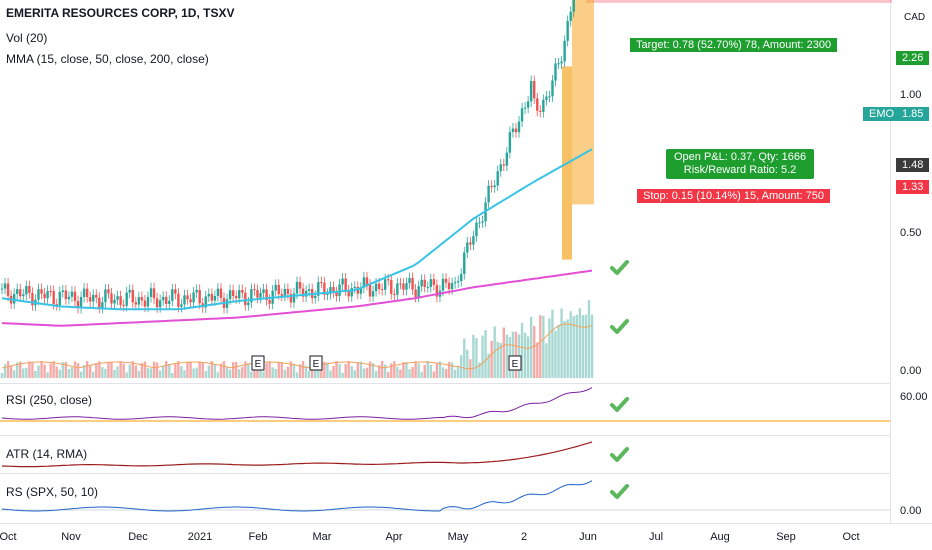 The height and width of the screenshot is (550, 932). Describe the element at coordinates (910, 95) in the screenshot. I see `price-tick-label: 1.00` at that location.